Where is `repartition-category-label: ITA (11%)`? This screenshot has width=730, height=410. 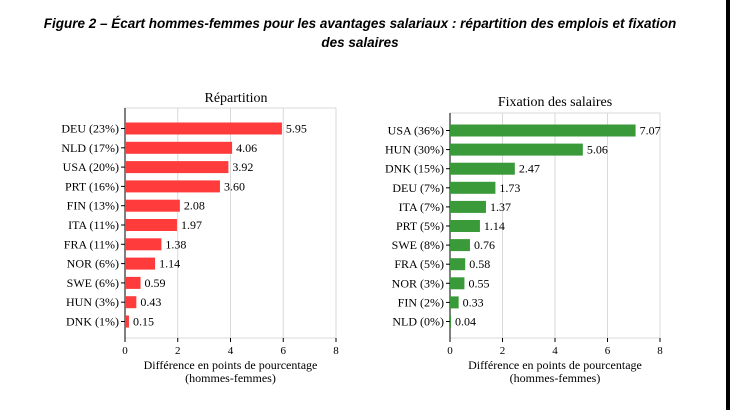
repartition-category-label: ITA (11%) is located at coordinates (93, 225).